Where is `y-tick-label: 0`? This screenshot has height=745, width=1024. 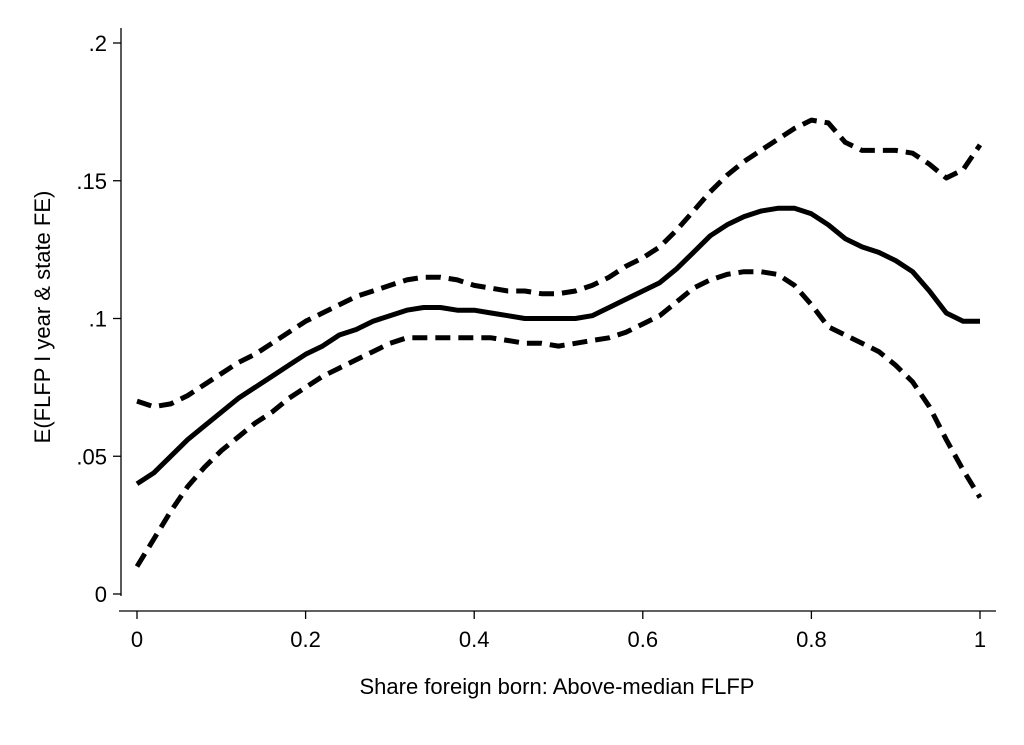
y-tick-label: 0 is located at coordinates (101, 594).